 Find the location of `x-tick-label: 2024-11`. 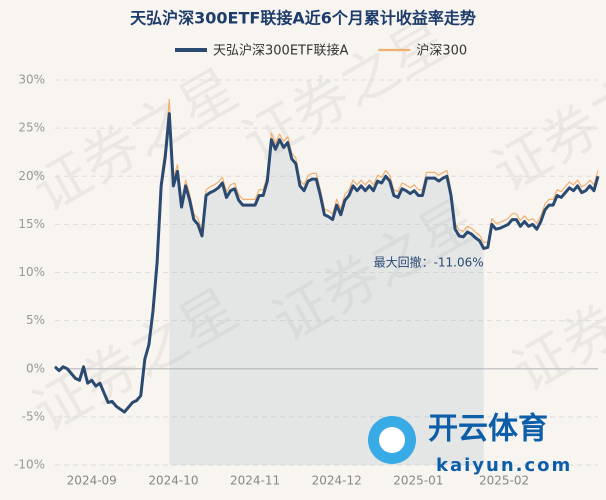

x-tick-label: 2024-11 is located at coordinates (255, 481).